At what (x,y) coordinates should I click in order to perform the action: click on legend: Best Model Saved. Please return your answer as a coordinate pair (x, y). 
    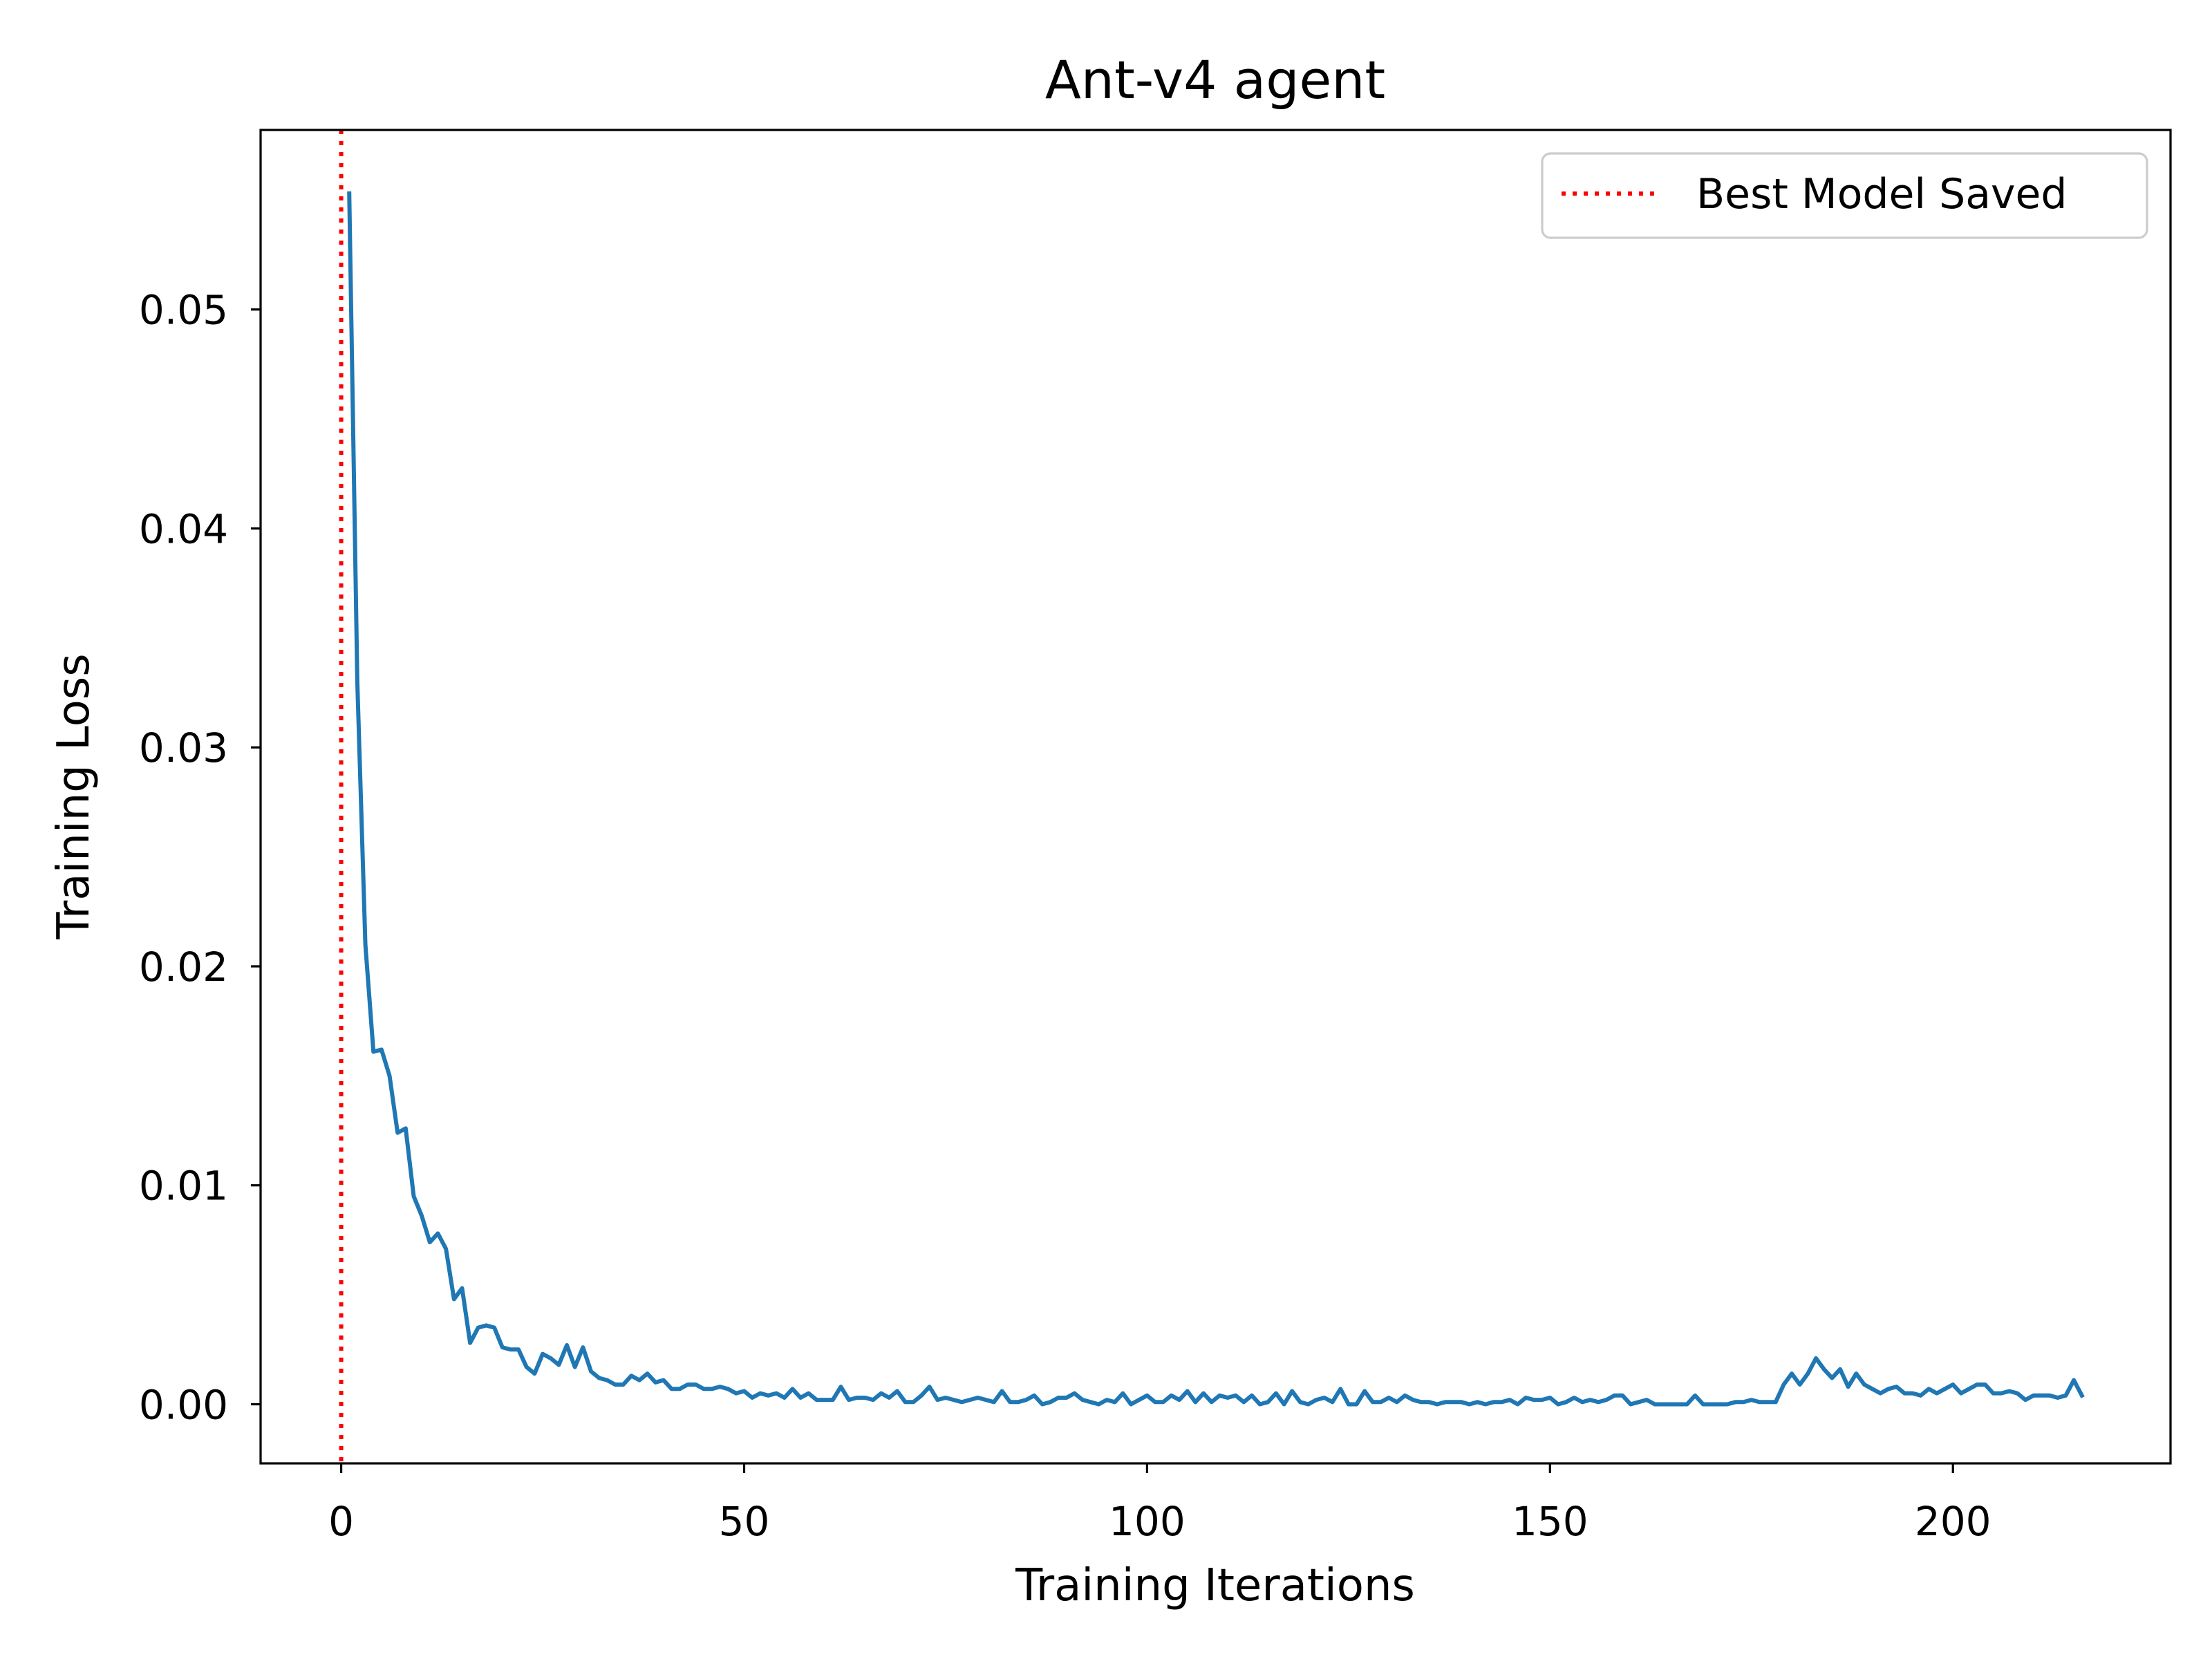
    Looking at the image, I should click on (1844, 195).